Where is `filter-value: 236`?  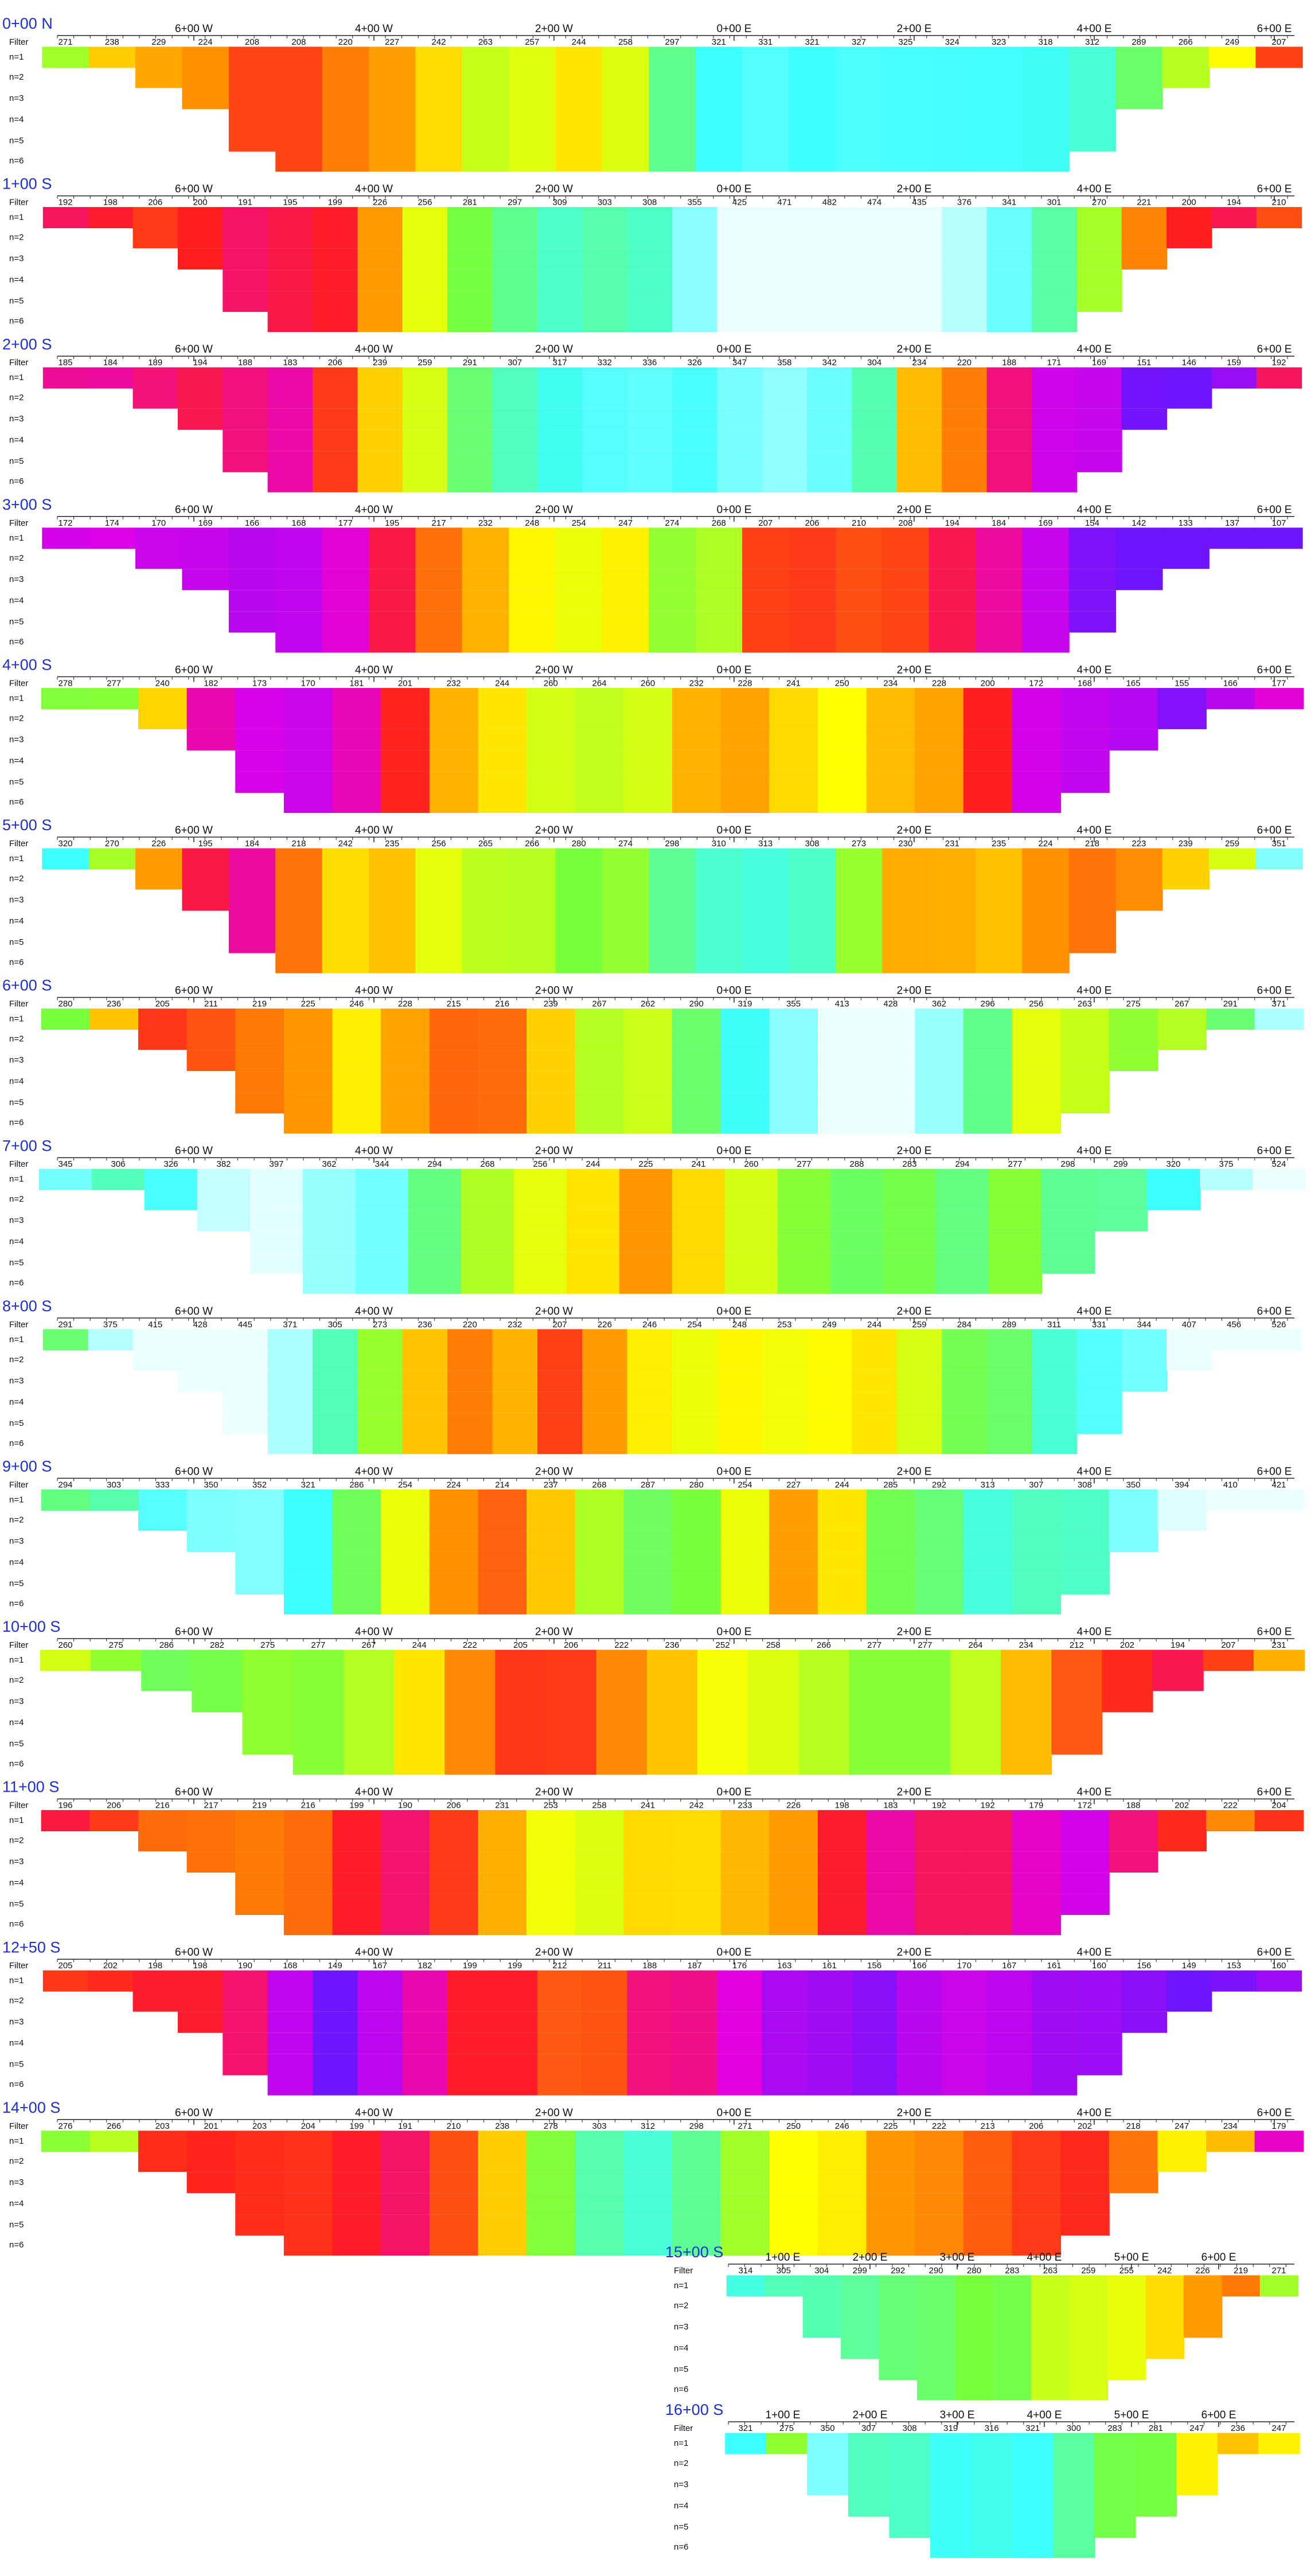
filter-value: 236 is located at coordinates (1238, 2428).